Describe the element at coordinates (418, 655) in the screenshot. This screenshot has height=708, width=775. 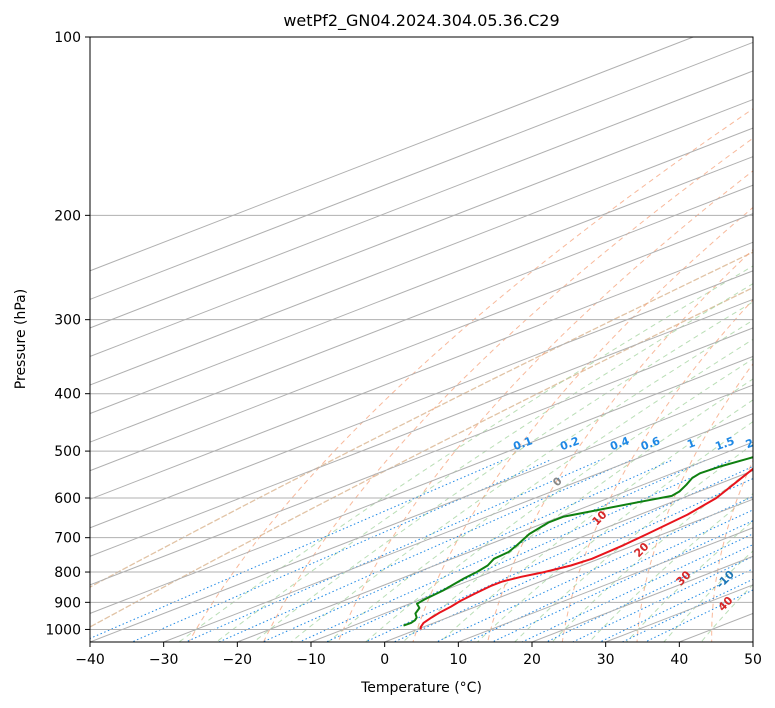
I see `x-axis: −40 −30 −20 −10 0 10 20 30 40 50` at that location.